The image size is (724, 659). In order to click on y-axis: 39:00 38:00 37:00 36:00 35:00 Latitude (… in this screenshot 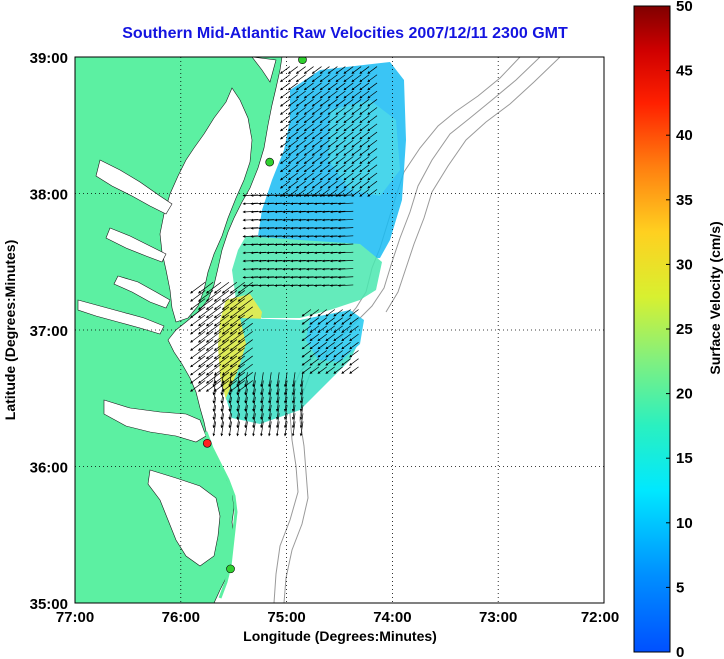, I will do `click(35, 331)`.